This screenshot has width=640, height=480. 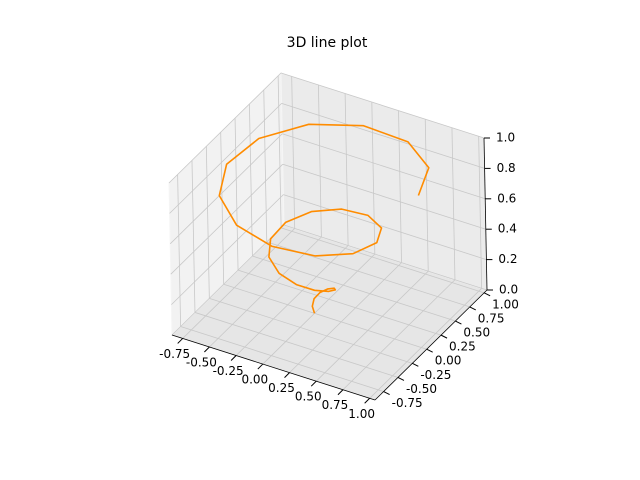 I want to click on x-tick-label: -0.75, so click(x=174, y=354).